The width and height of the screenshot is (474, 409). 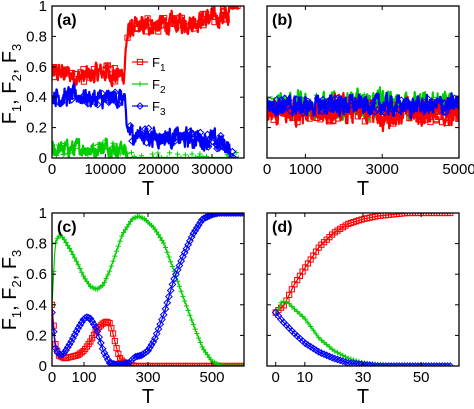 What do you see at coordinates (43, 213) in the screenshot?
I see `y-tick-label: 1` at bounding box center [43, 213].